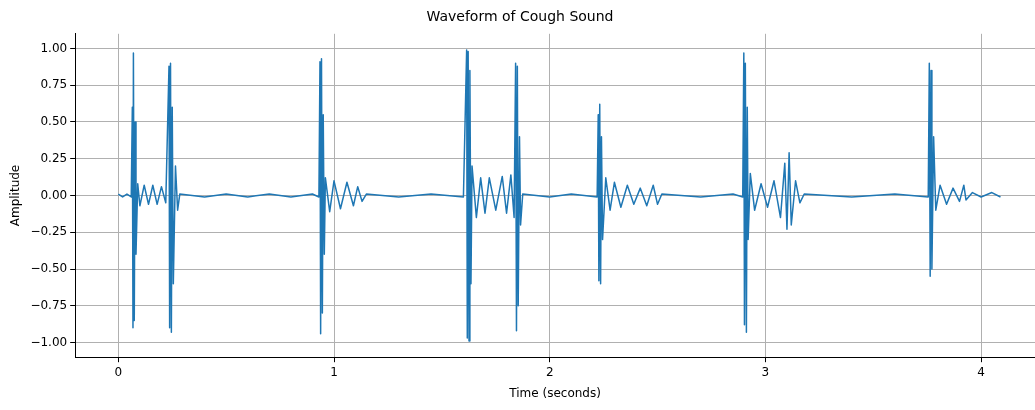 This screenshot has height=410, width=1035. Describe the element at coordinates (54, 47) in the screenshot. I see `y-tick-label: 1.00` at that location.